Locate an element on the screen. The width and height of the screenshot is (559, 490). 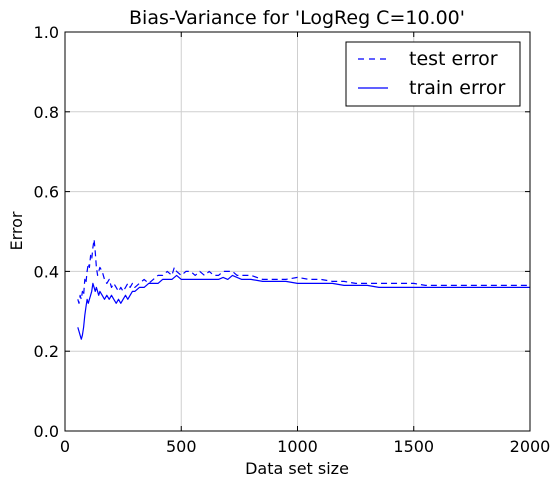
y-tick-label: 0.0 is located at coordinates (46, 431).